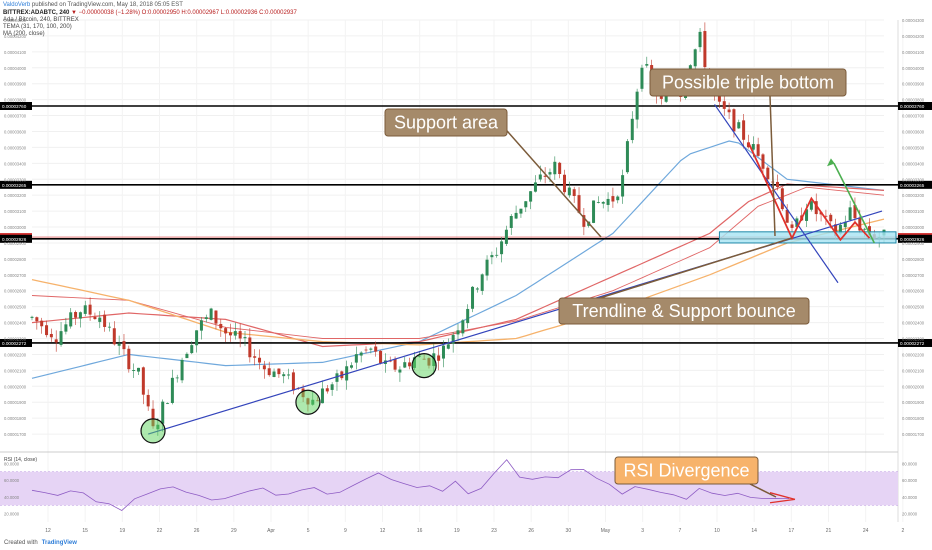 Image resolution: width=932 pixels, height=550 pixels. I want to click on annotation-text: Support area, so click(446, 123).